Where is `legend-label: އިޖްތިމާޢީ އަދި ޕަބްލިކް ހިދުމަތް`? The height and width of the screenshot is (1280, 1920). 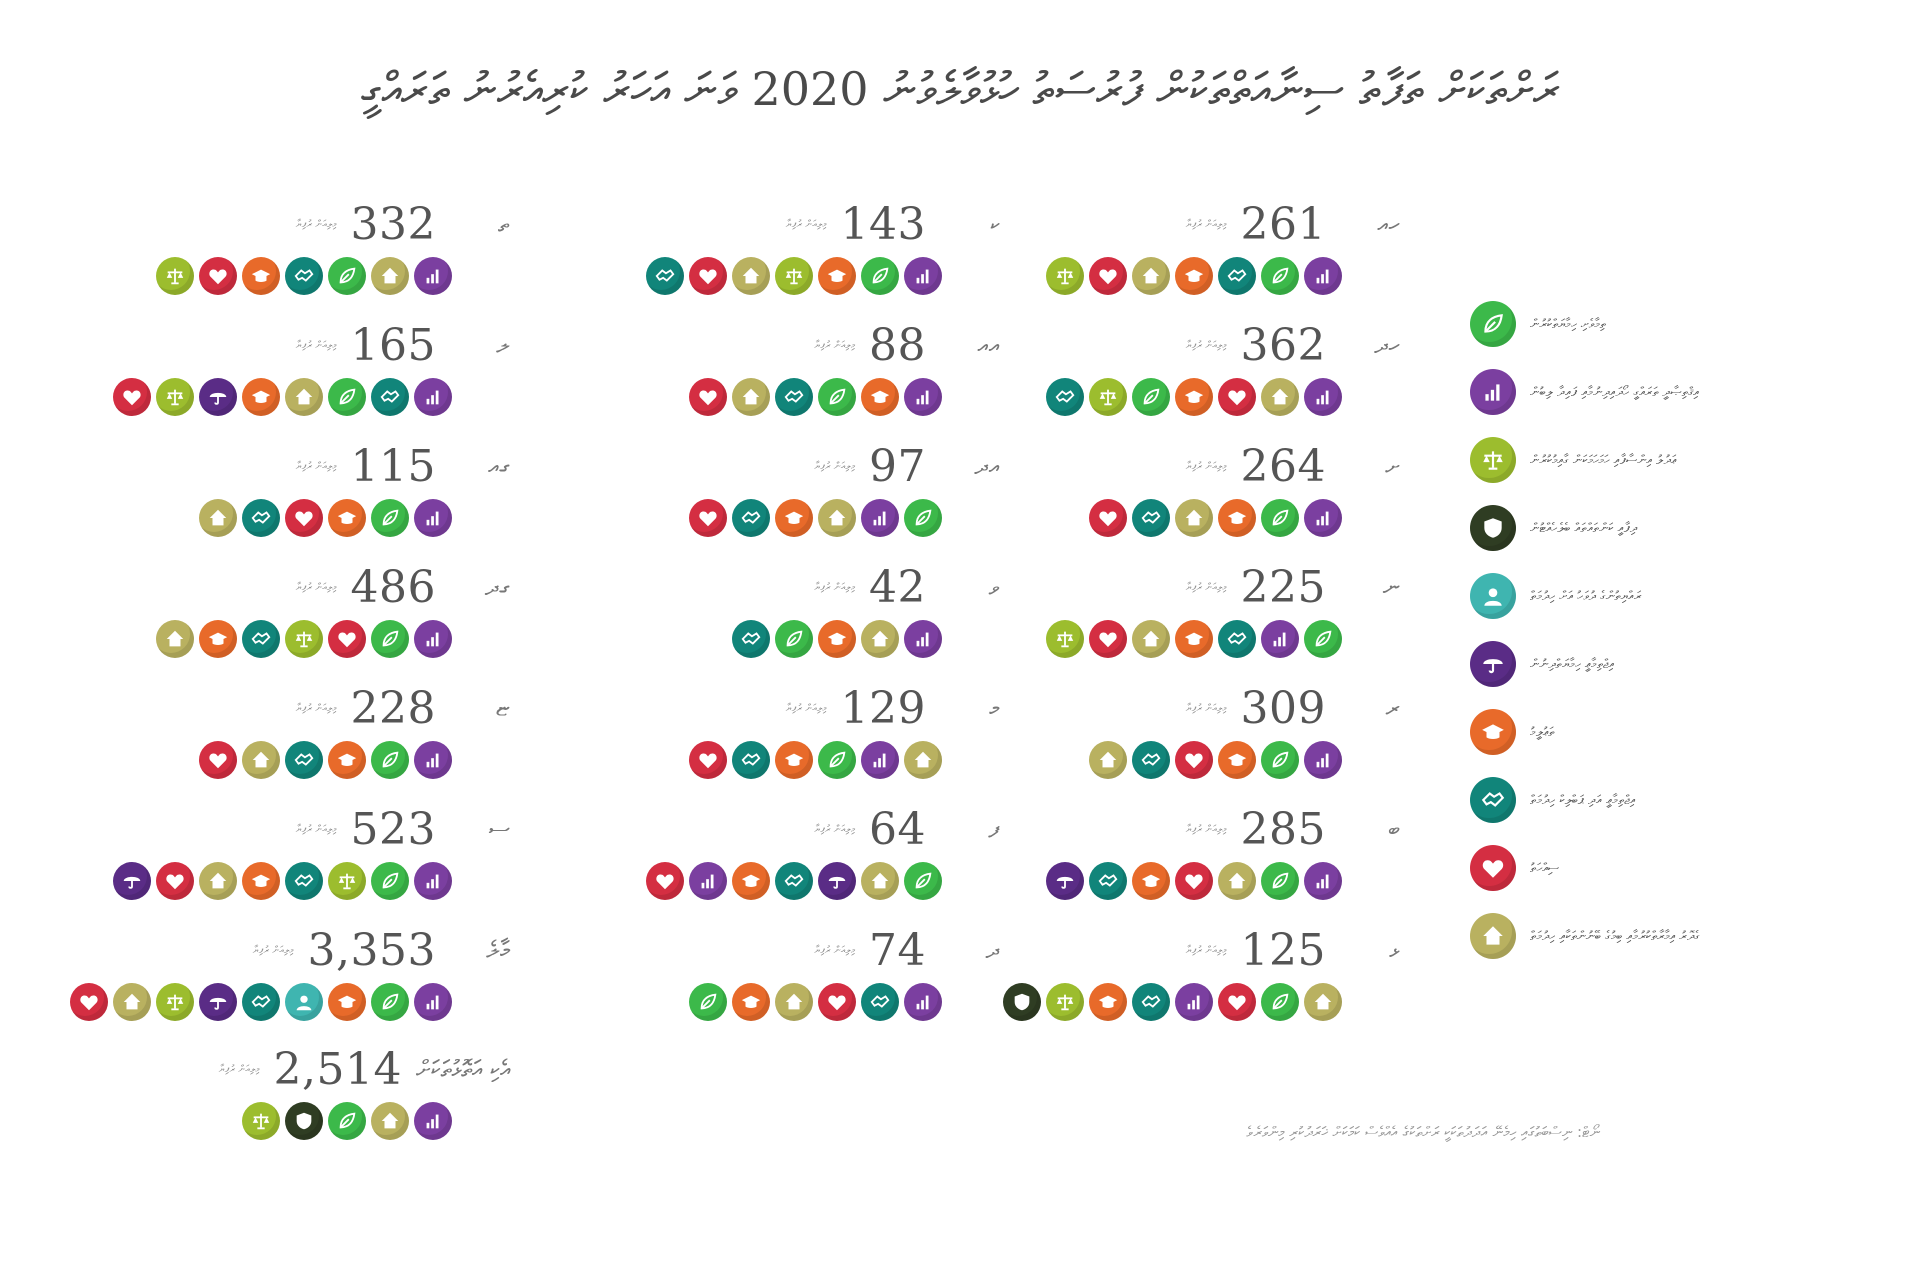 legend-label: އިޖްތިމާޢީ އަދި ޕަބްލިކް ހިދުމަތް is located at coordinates (1583, 800).